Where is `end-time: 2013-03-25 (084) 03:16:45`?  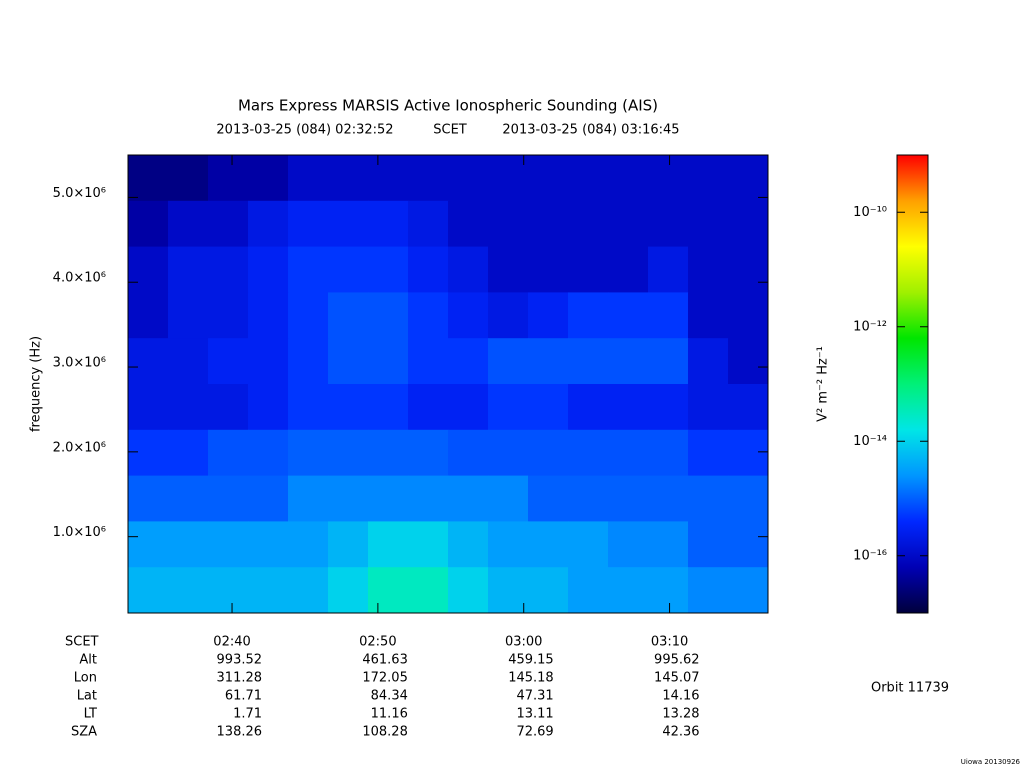
end-time: 2013-03-25 (084) 03:16:45 is located at coordinates (590, 130).